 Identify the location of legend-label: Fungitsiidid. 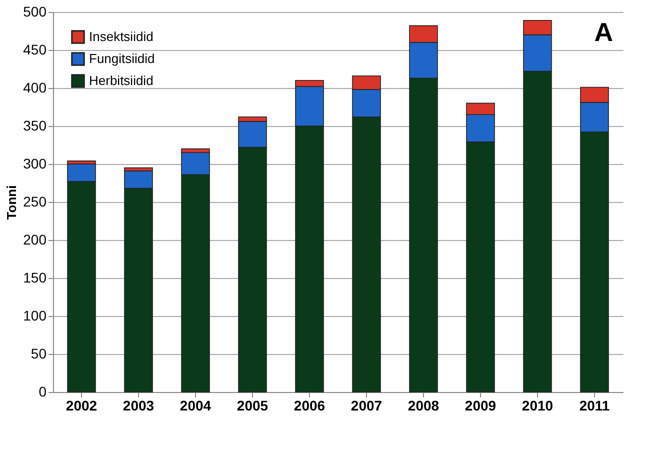
(122, 58).